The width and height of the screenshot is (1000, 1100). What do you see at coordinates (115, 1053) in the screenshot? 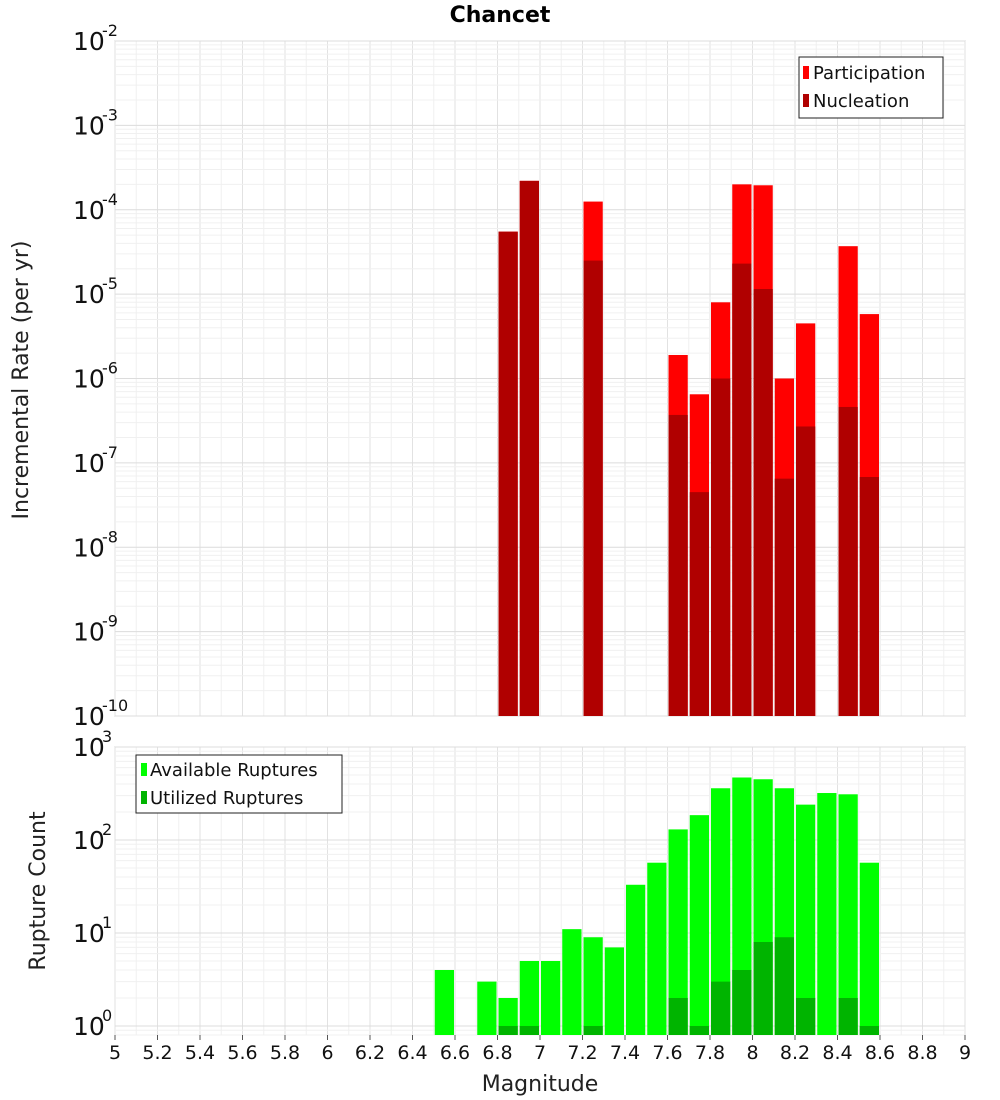
I see `x-tick-label: 5` at bounding box center [115, 1053].